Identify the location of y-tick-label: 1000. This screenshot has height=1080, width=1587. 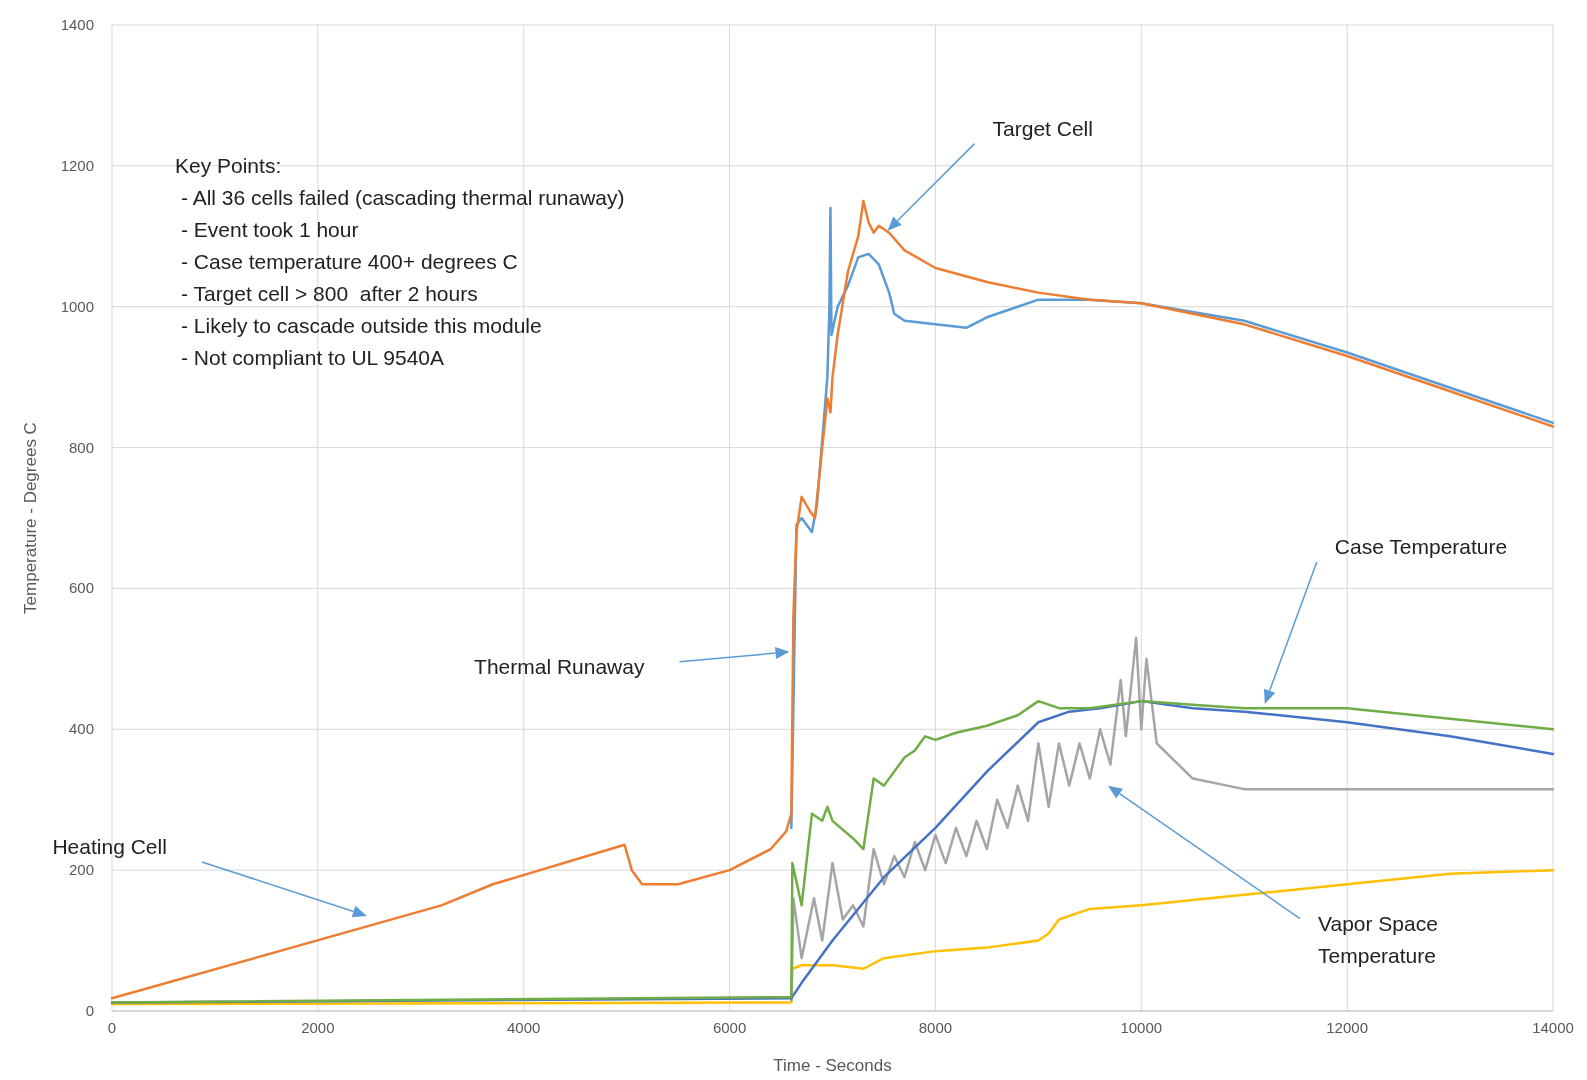
(77, 306).